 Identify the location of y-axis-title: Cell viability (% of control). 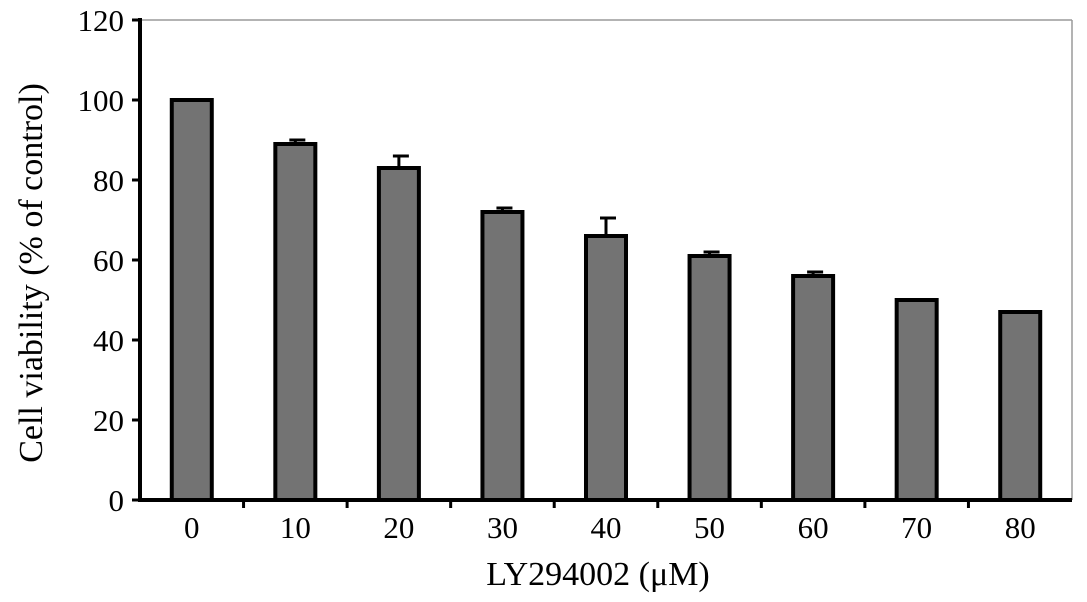
(31, 273).